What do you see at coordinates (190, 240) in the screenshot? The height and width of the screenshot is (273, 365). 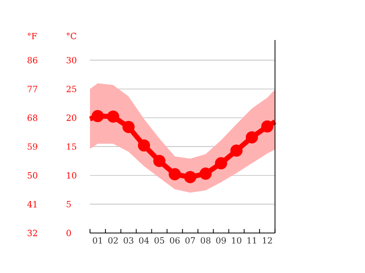 I see `x-tick-label: 07` at bounding box center [190, 240].